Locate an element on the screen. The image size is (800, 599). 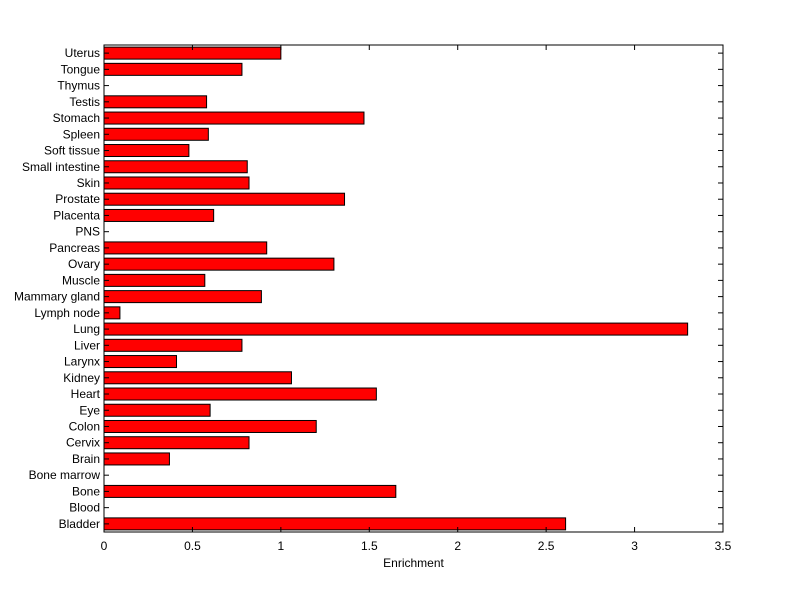
bar-testis is located at coordinates (155, 102).